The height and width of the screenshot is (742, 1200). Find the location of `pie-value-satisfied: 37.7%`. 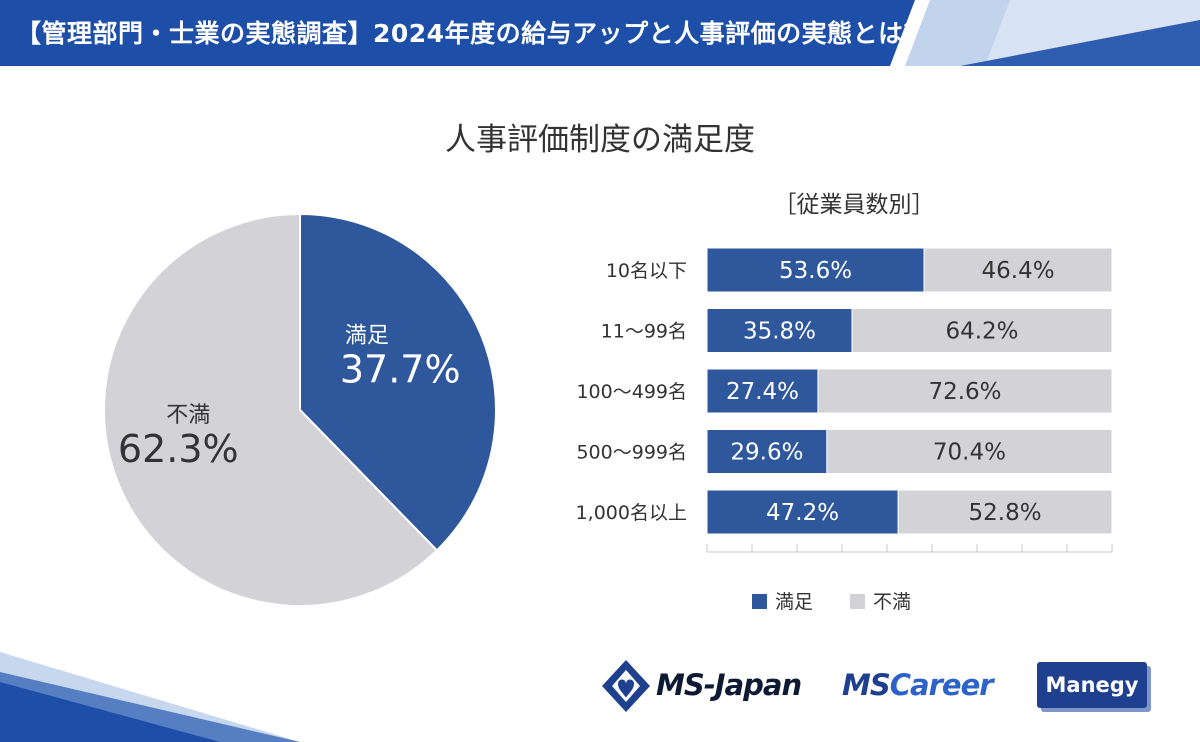

pie-value-satisfied: 37.7% is located at coordinates (400, 370).